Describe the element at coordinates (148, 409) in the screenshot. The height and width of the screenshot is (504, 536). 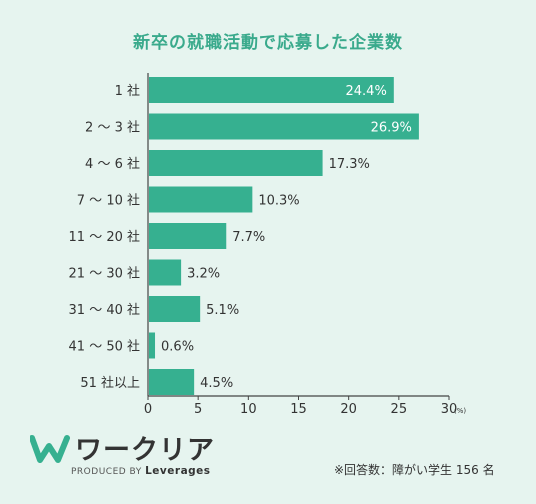
I see `x-tick-label: 0` at that location.